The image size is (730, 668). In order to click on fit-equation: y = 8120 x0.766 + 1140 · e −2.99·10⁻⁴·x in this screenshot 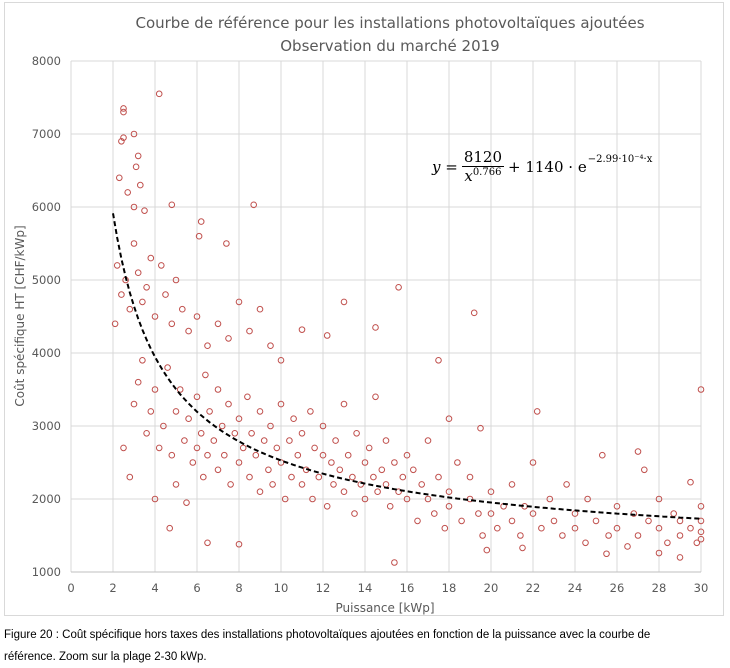, I will do `click(542, 166)`.